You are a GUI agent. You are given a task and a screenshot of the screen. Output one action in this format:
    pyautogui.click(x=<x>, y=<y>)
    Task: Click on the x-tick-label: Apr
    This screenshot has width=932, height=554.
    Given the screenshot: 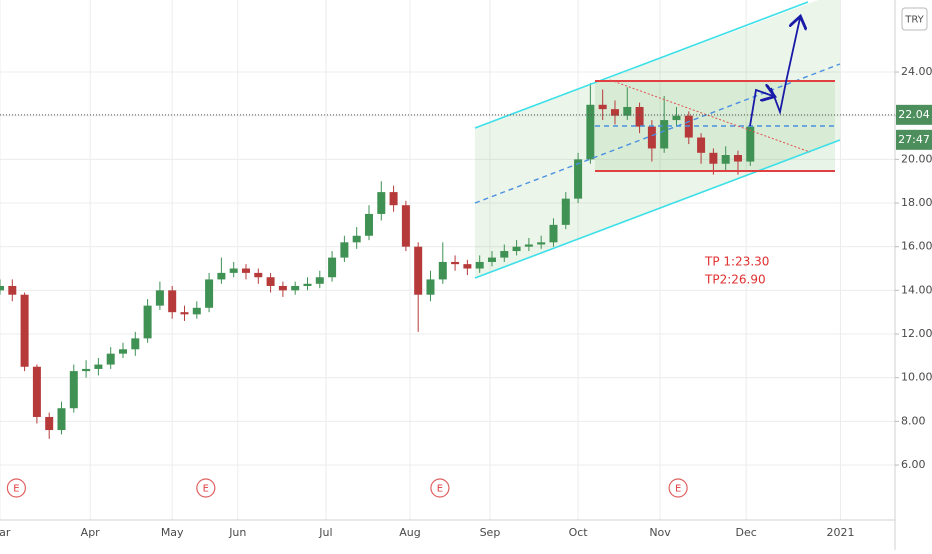 What is the action you would take?
    pyautogui.click(x=91, y=532)
    